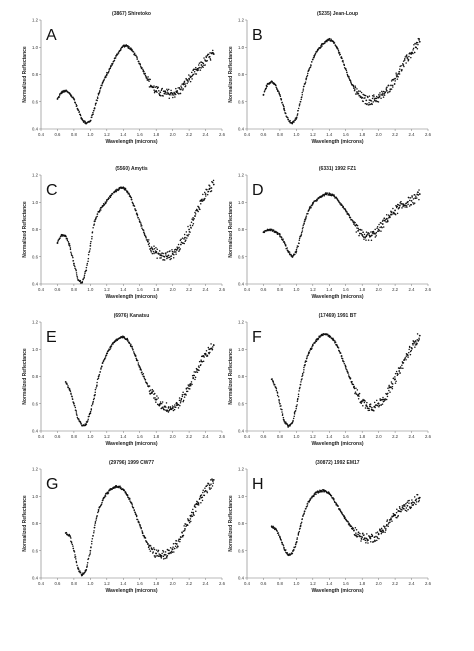 The width and height of the screenshot is (474, 651). I want to click on x-tick-label: 1.2, so click(313, 134).